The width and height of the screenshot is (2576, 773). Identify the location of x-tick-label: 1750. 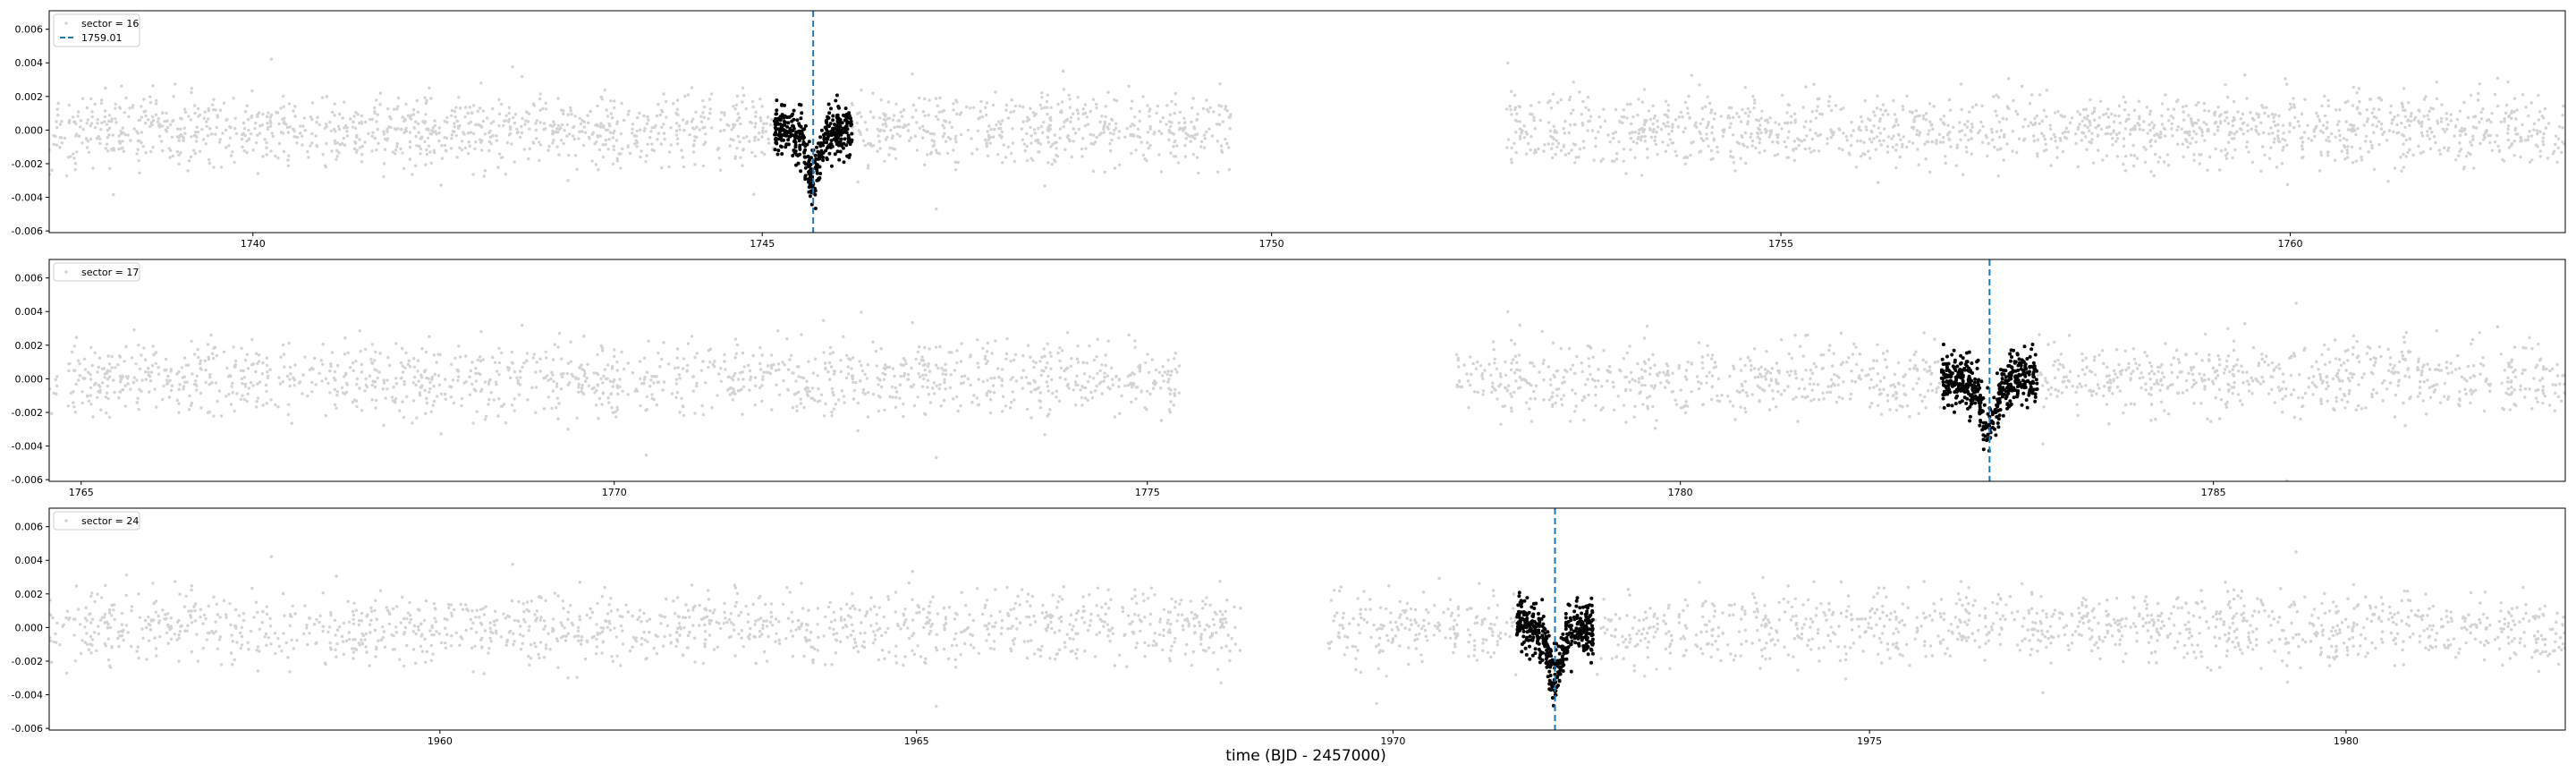
(1271, 244).